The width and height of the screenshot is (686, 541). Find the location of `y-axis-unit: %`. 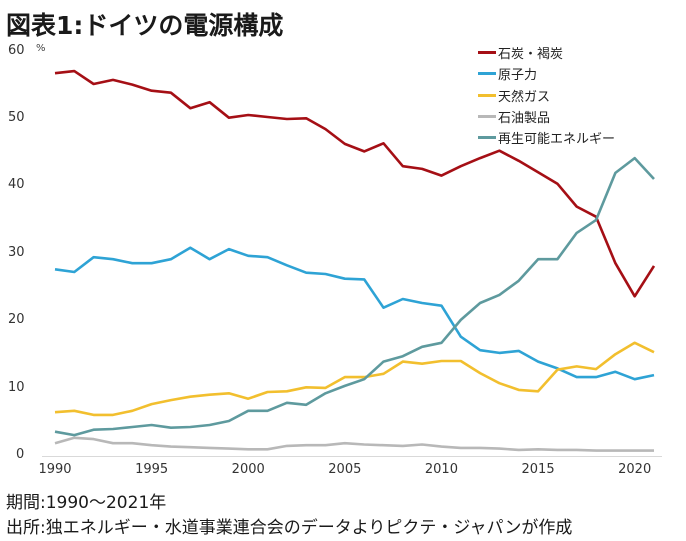

y-axis-unit: % is located at coordinates (41, 48).